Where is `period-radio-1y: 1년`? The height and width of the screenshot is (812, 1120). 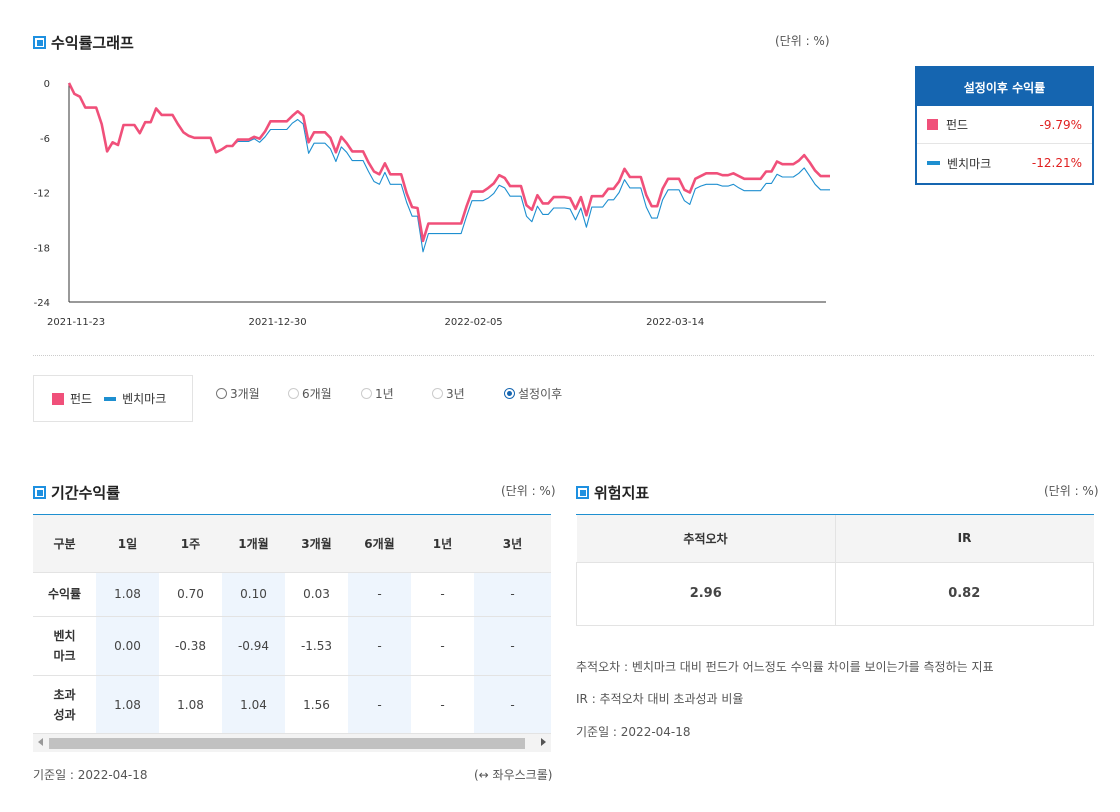
period-radio-1y: 1년 is located at coordinates (377, 393).